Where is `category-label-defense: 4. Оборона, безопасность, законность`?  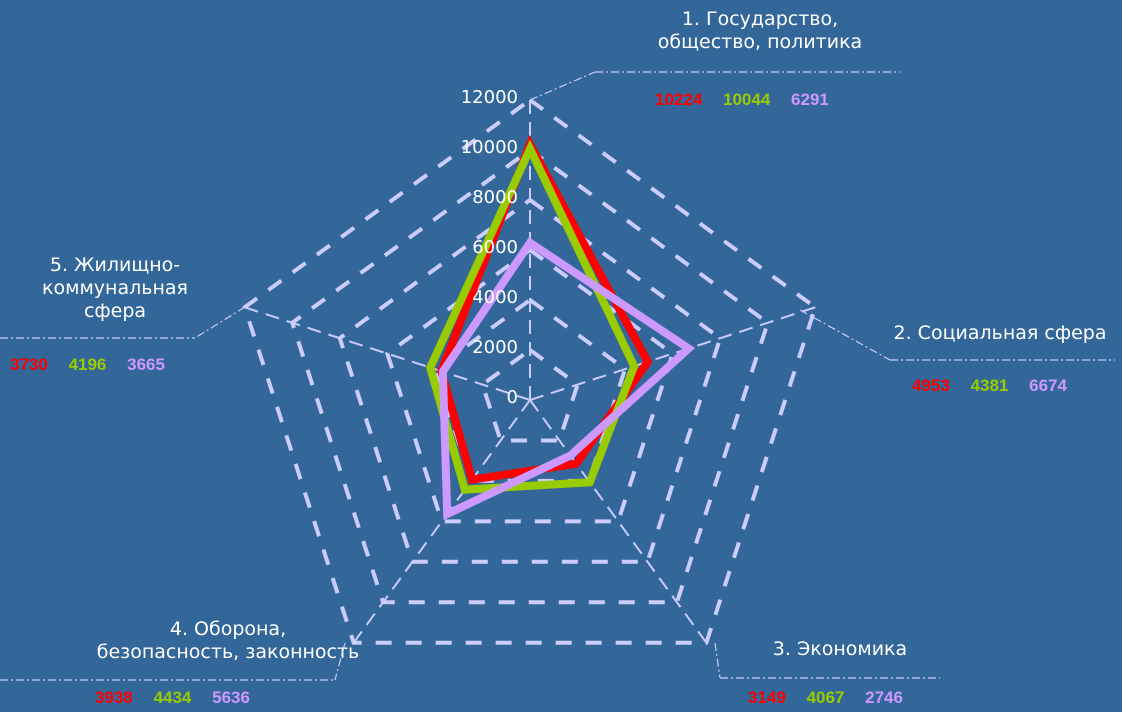 category-label-defense: 4. Оборона, безопасность, законность is located at coordinates (228, 640).